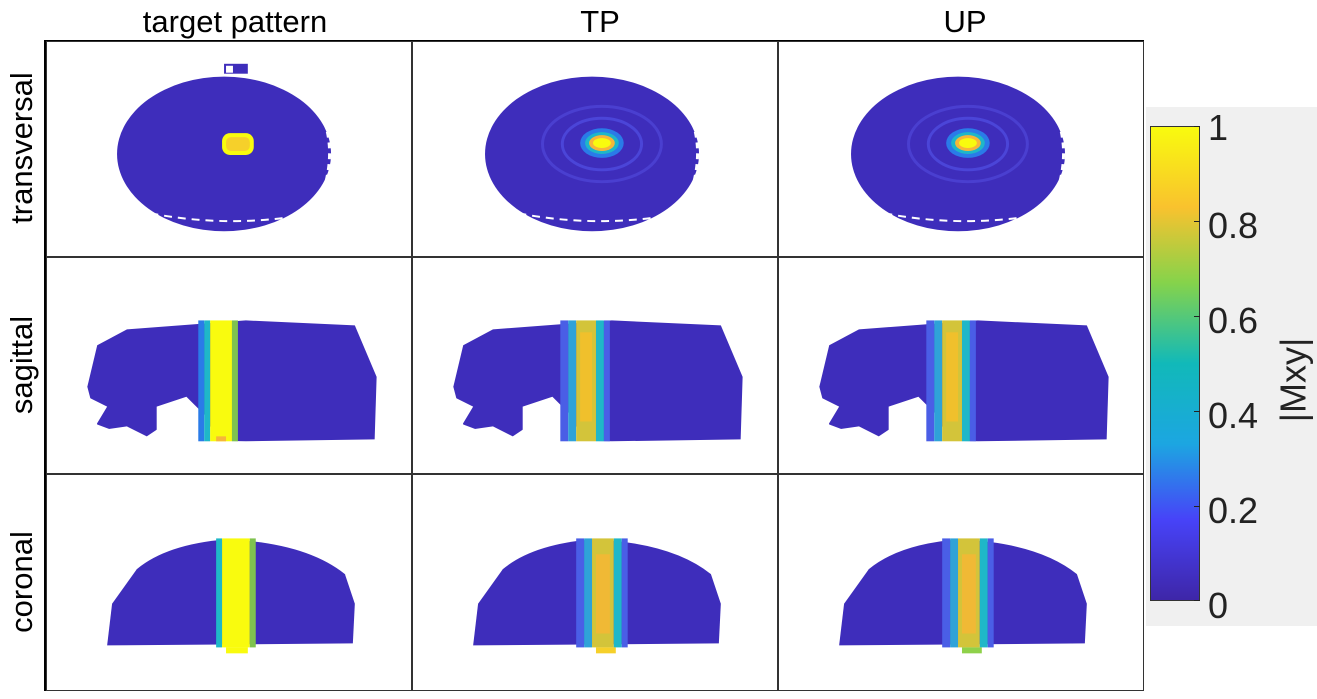  What do you see at coordinates (1218, 605) in the screenshot?
I see `colorbar-tick-label: 0` at bounding box center [1218, 605].